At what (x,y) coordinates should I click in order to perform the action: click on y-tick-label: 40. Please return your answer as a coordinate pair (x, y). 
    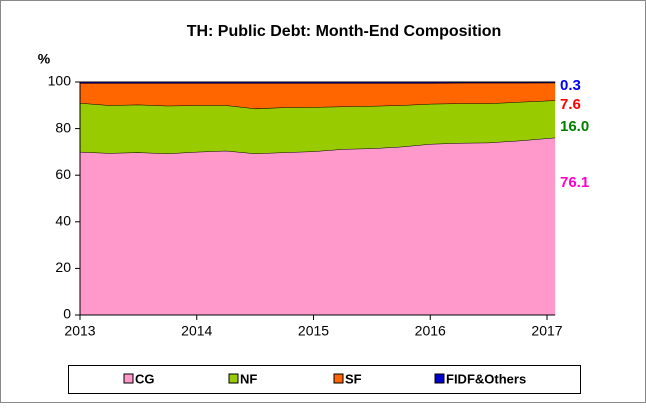
    Looking at the image, I should click on (63, 221).